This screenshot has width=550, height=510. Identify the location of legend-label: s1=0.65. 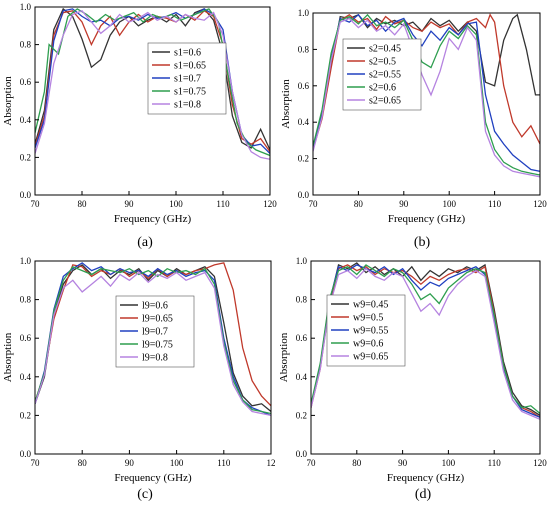
(190, 66).